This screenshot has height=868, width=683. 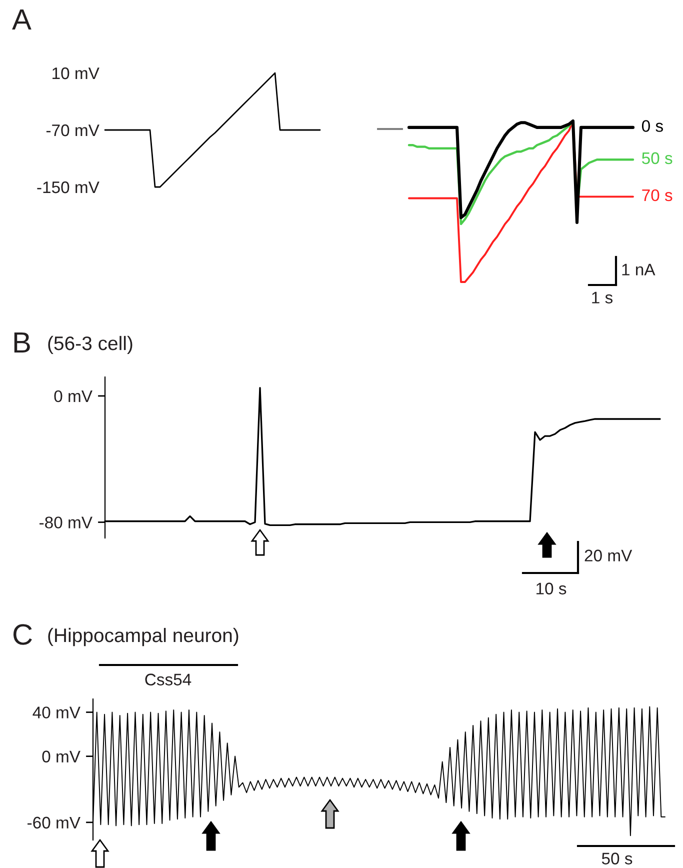 I want to click on y-tick-label: -60 mV, so click(x=54, y=822).